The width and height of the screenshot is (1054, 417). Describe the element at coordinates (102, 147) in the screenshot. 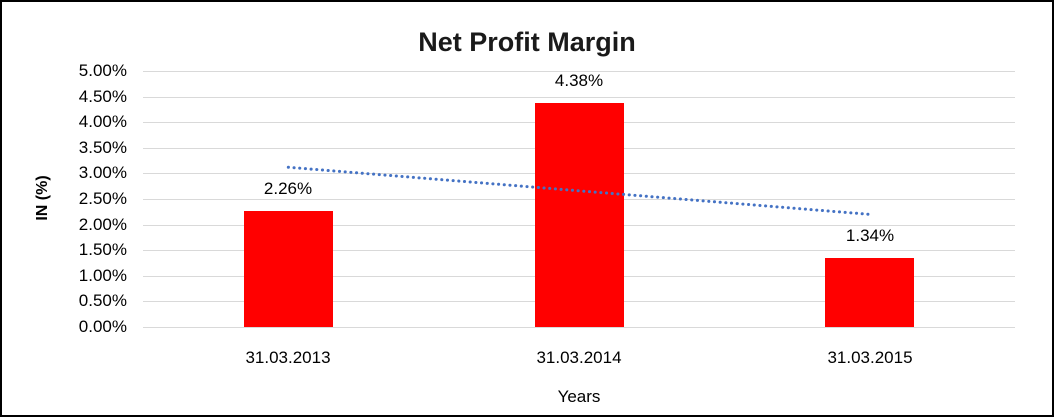

I see `y-tick-label: 3.50%` at that location.